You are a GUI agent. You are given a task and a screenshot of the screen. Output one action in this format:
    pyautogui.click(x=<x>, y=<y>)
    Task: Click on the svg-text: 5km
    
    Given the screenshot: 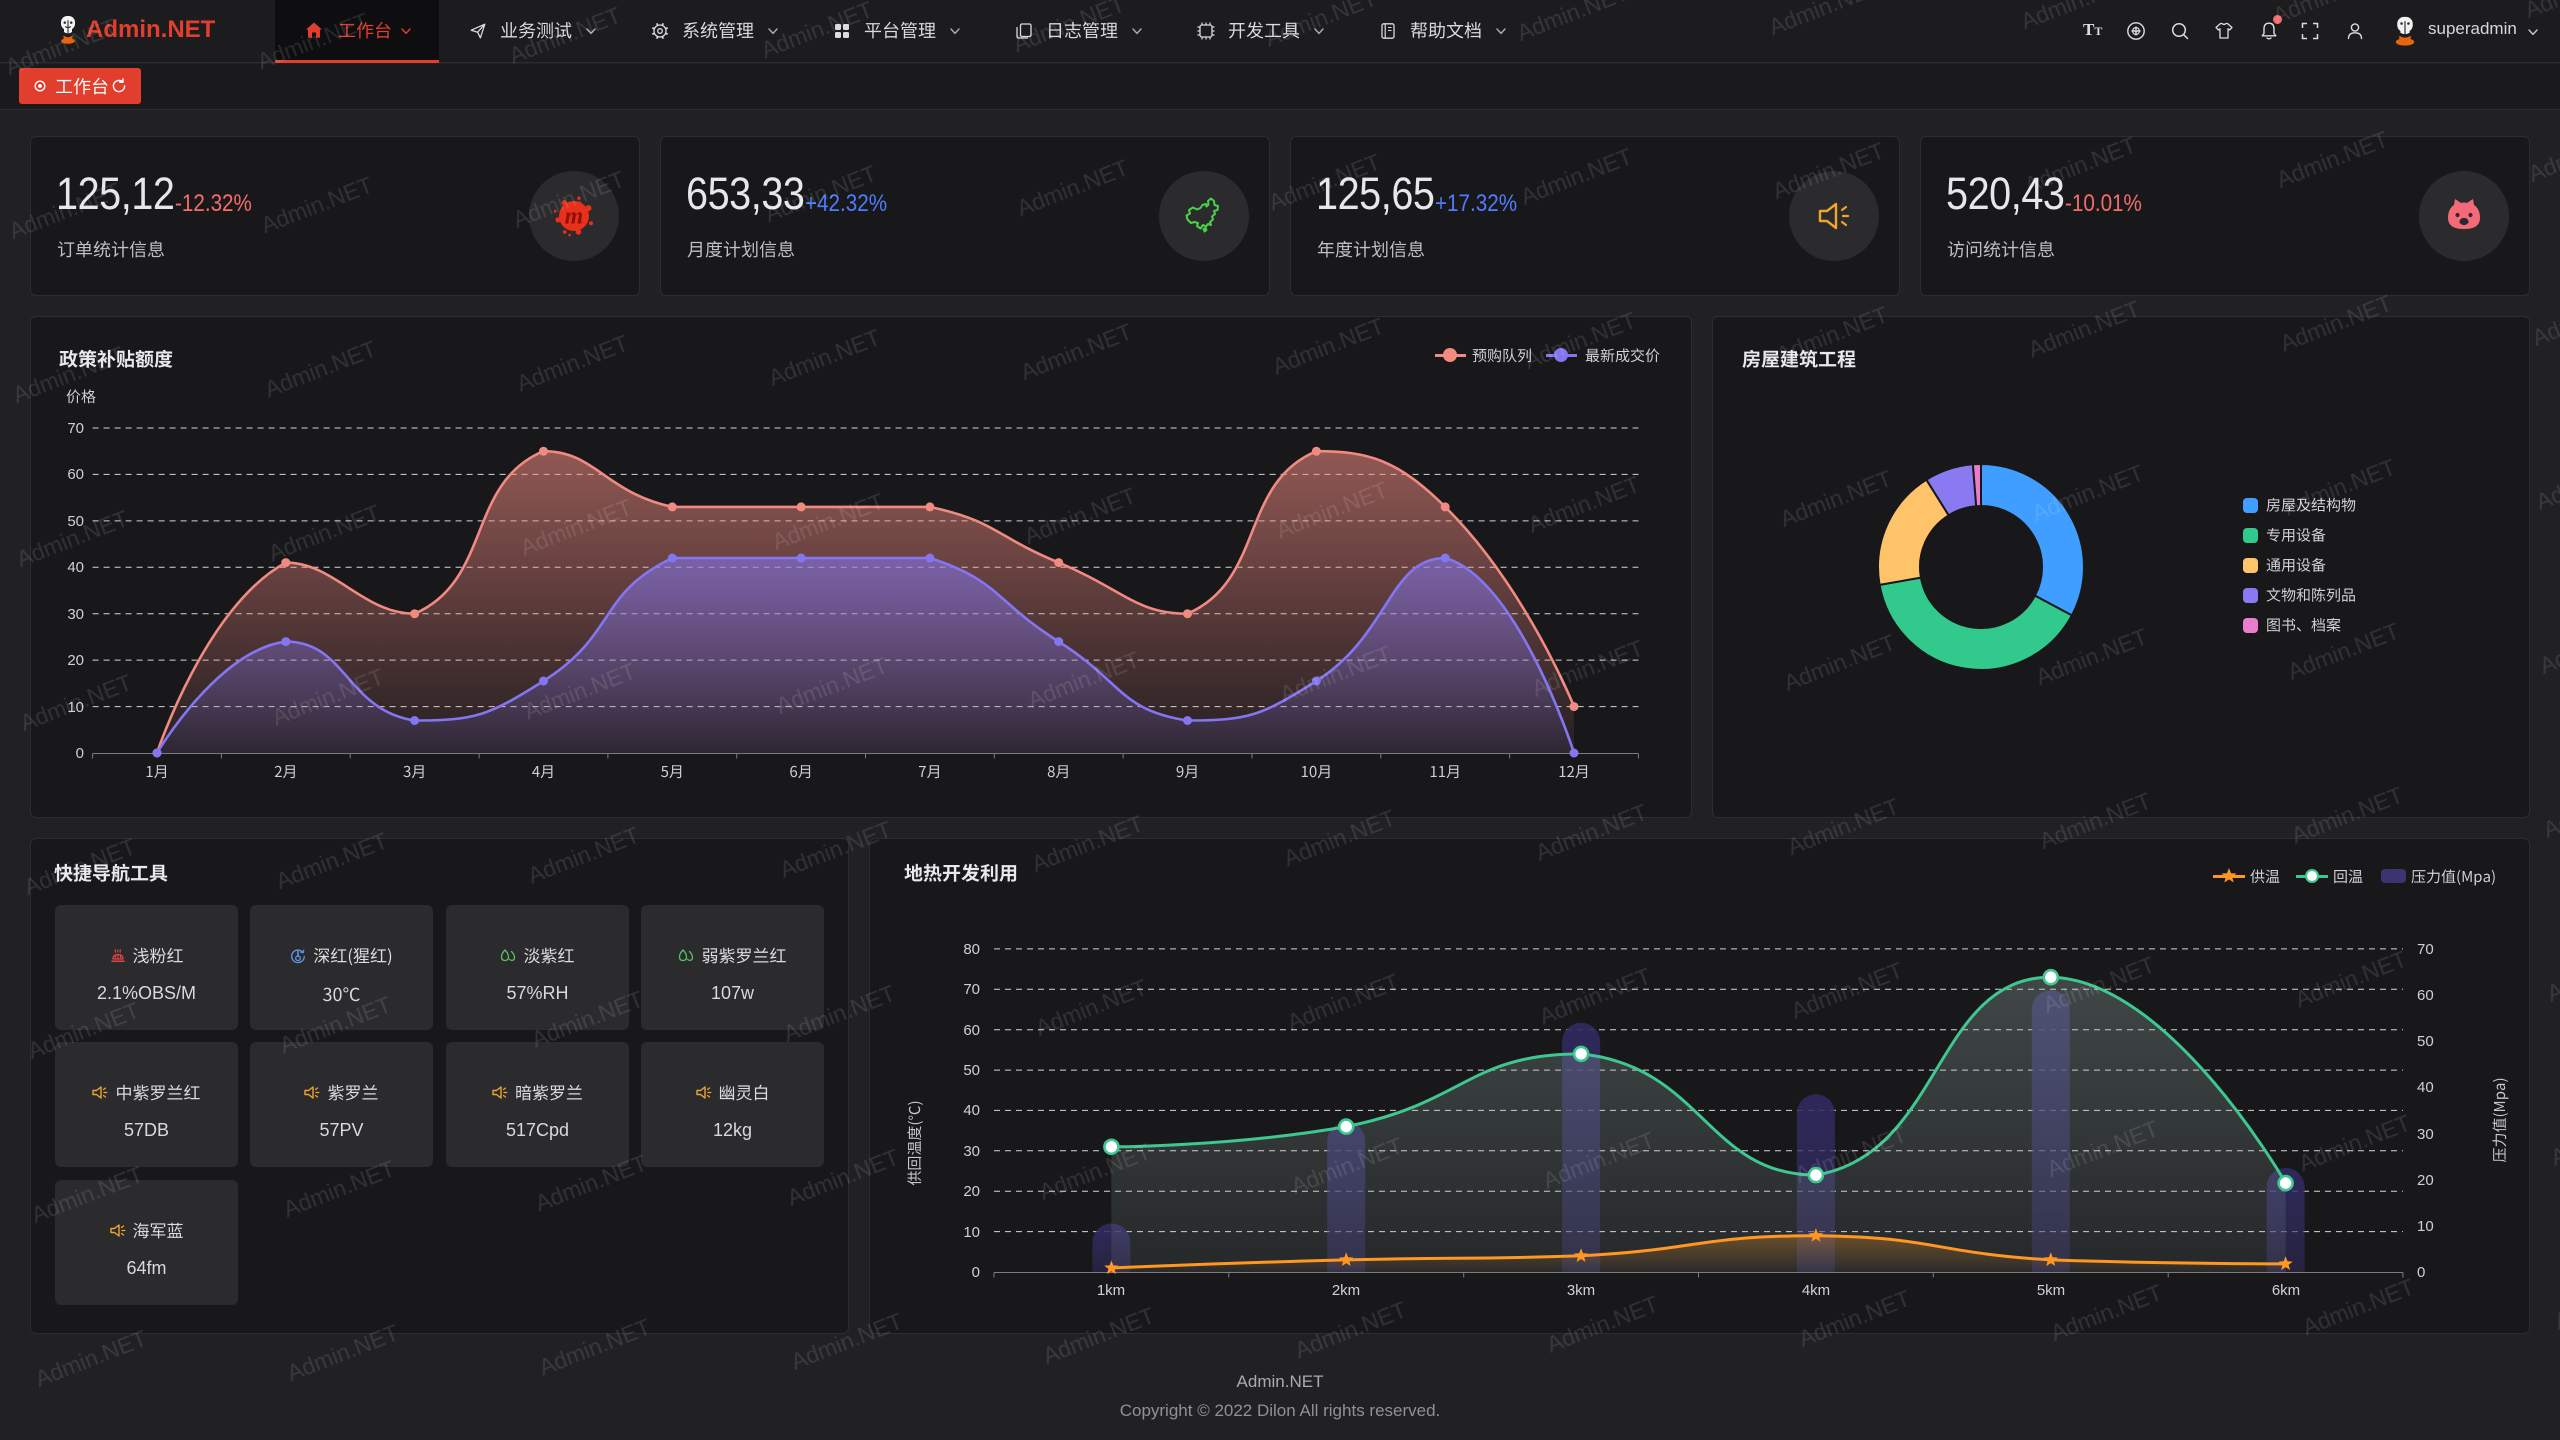 What is the action you would take?
    pyautogui.click(x=2051, y=1290)
    